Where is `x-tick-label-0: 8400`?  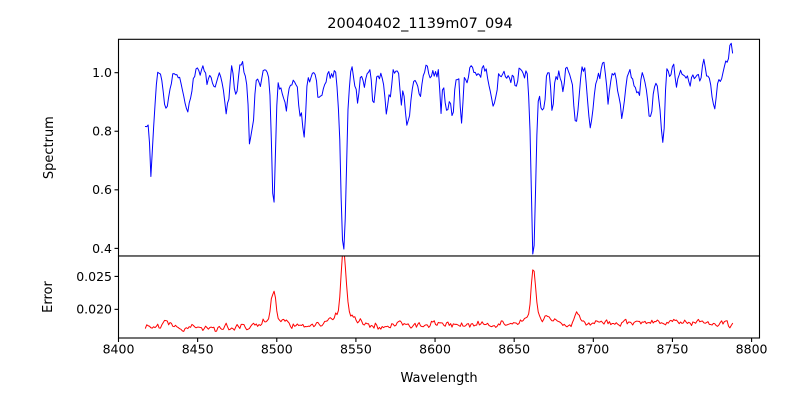
x-tick-label-0: 8400 is located at coordinates (119, 349).